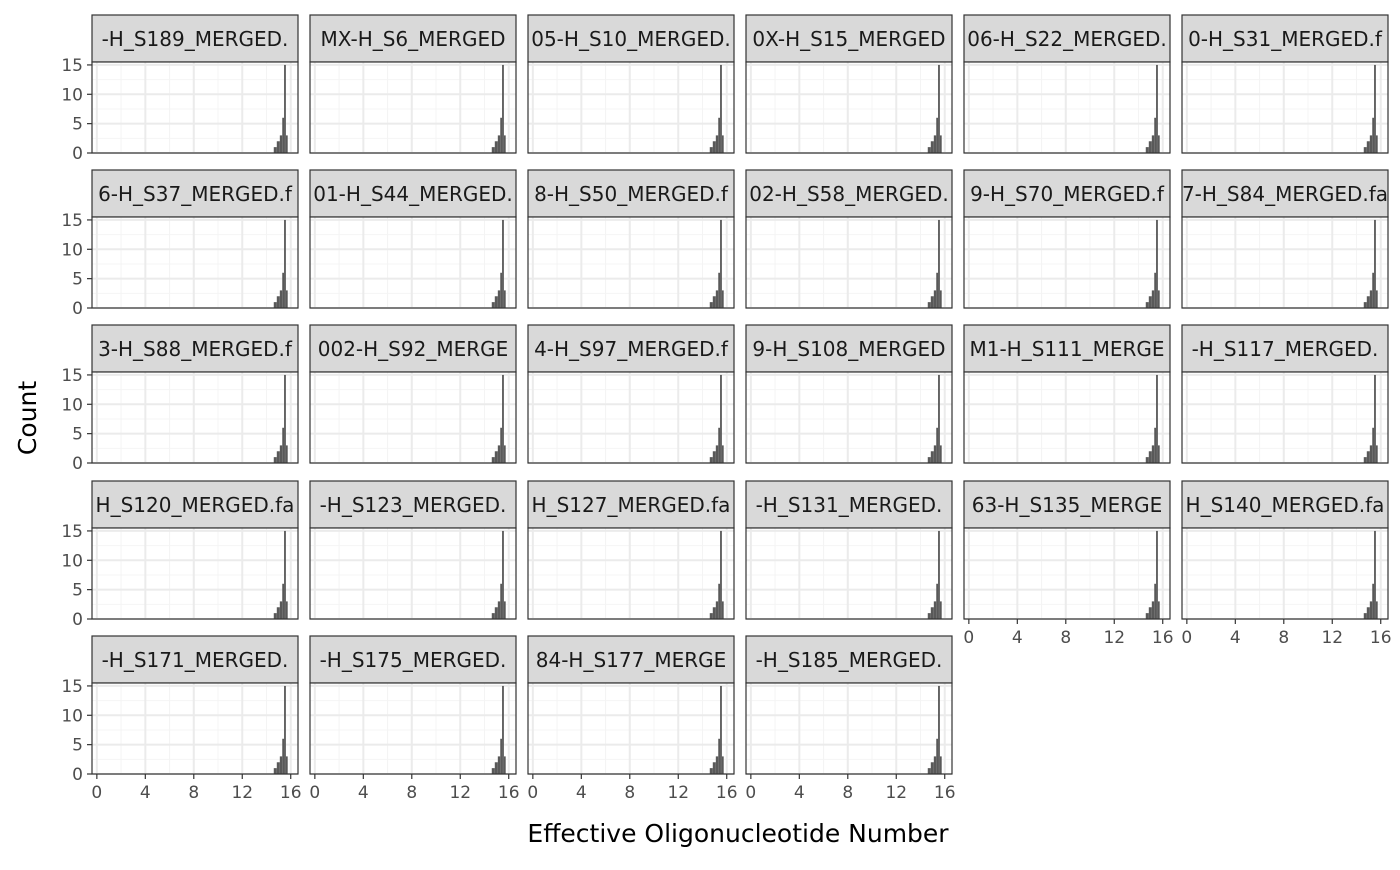 The width and height of the screenshot is (1400, 870). I want to click on facet-strip-label: -H_S189_MERGED., so click(195, 39).